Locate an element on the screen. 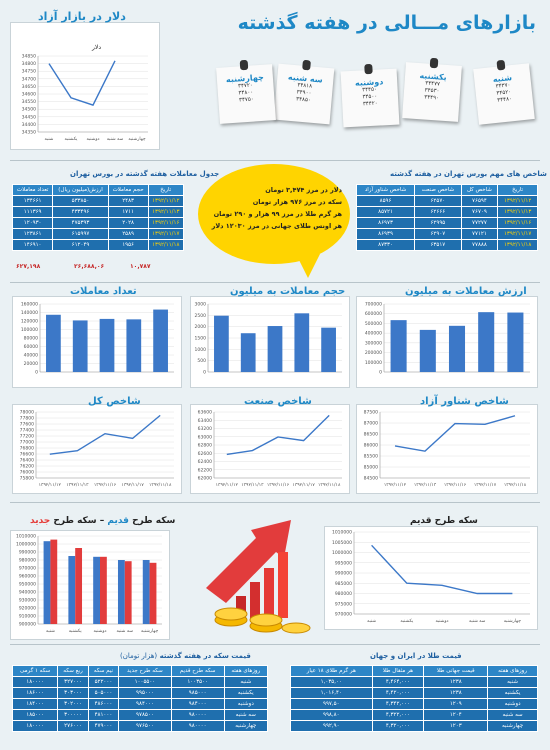  table-cell: ۱۸۰۰۰۰ is located at coordinates (35, 682).